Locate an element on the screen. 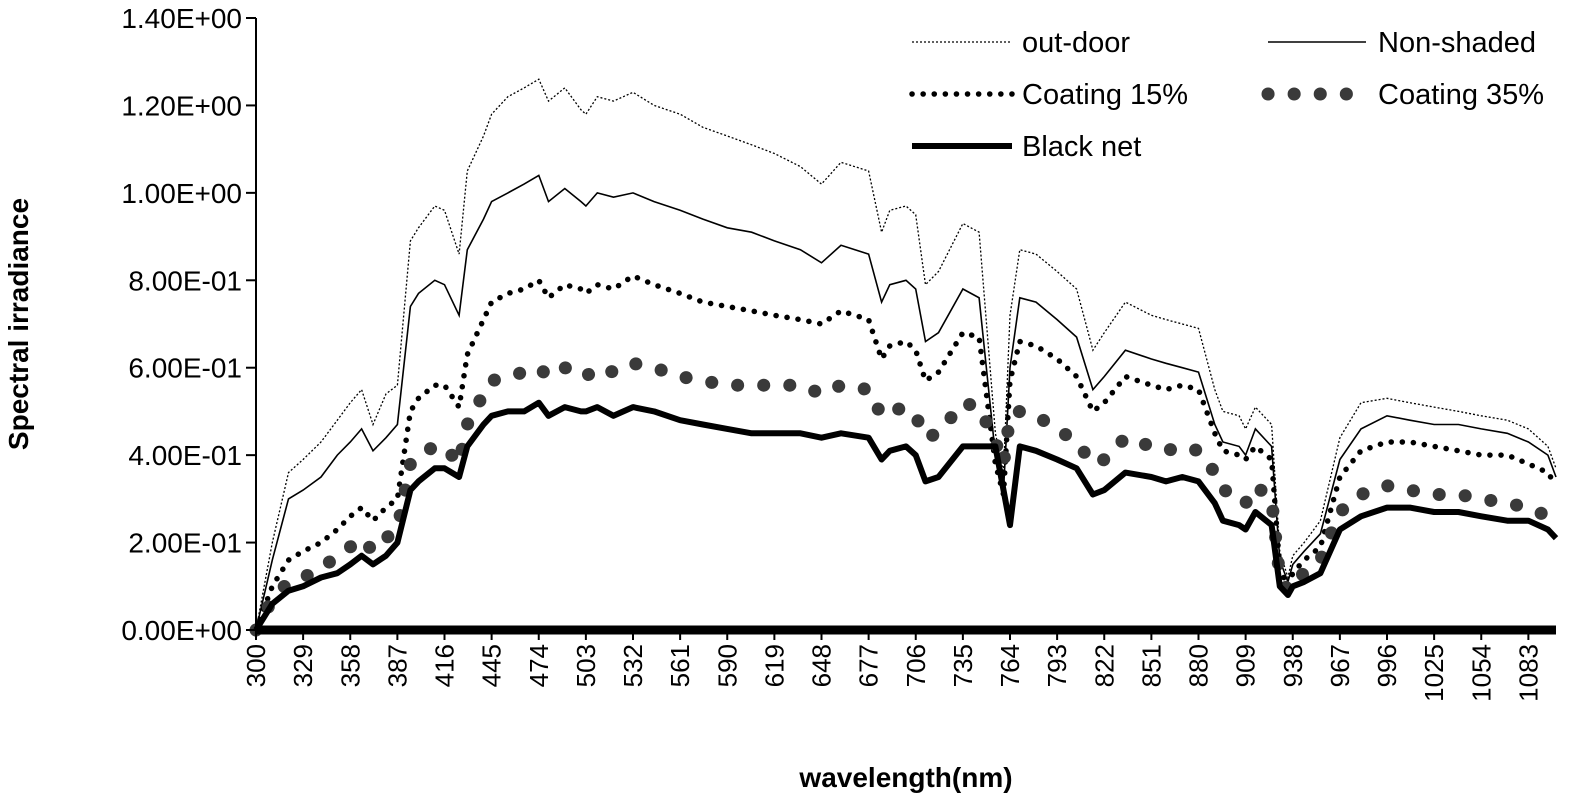 The width and height of the screenshot is (1575, 801). y-tick-label: 8.00E-01 is located at coordinates (185, 280).